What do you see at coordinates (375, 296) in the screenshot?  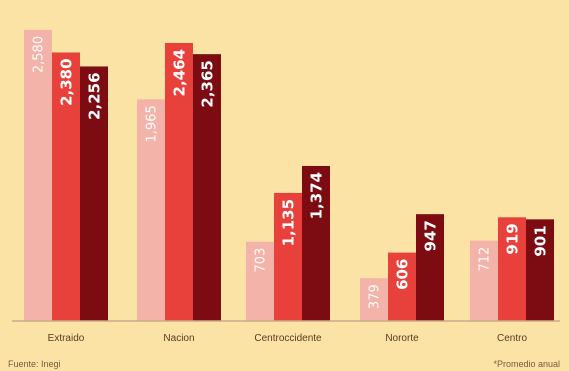 I see `value-label-nororte-1: 379` at bounding box center [375, 296].